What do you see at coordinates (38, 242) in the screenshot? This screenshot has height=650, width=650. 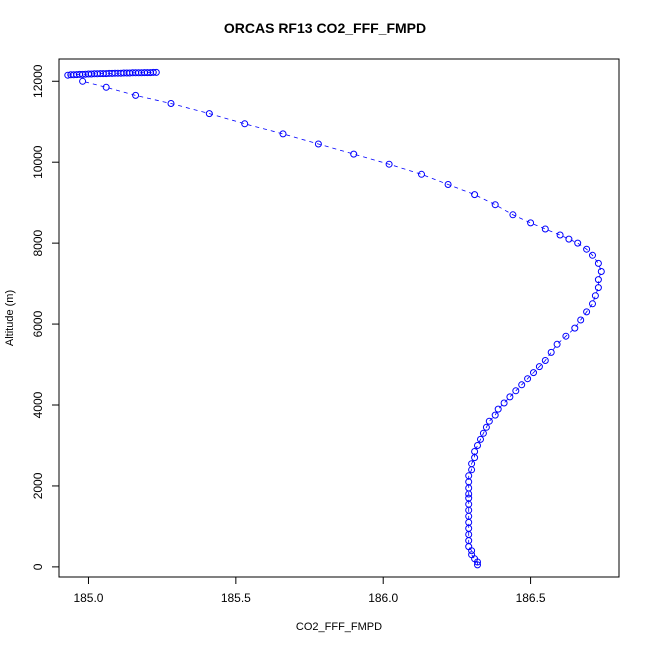 I see `y-tick-label: 8000` at bounding box center [38, 242].